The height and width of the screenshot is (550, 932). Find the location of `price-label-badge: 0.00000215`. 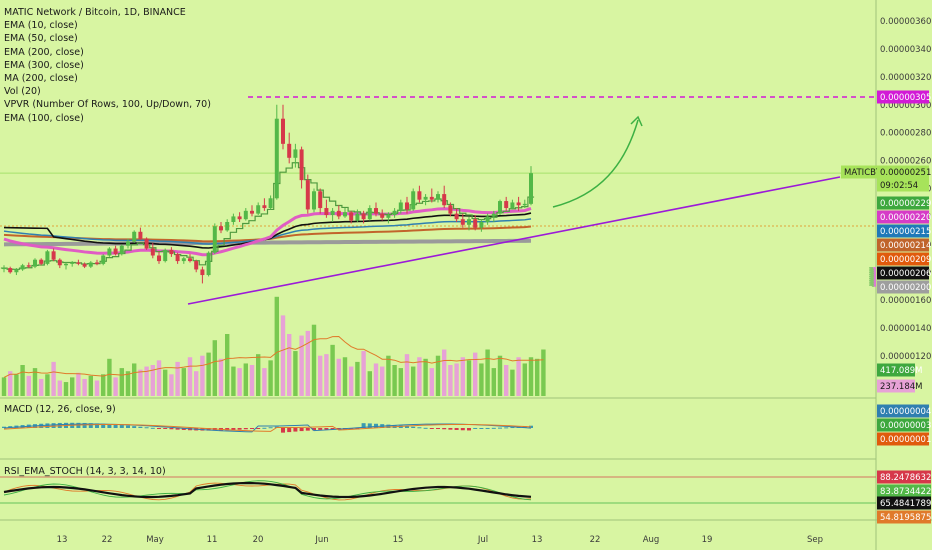

price-label-badge: 0.00000215 is located at coordinates (904, 231).